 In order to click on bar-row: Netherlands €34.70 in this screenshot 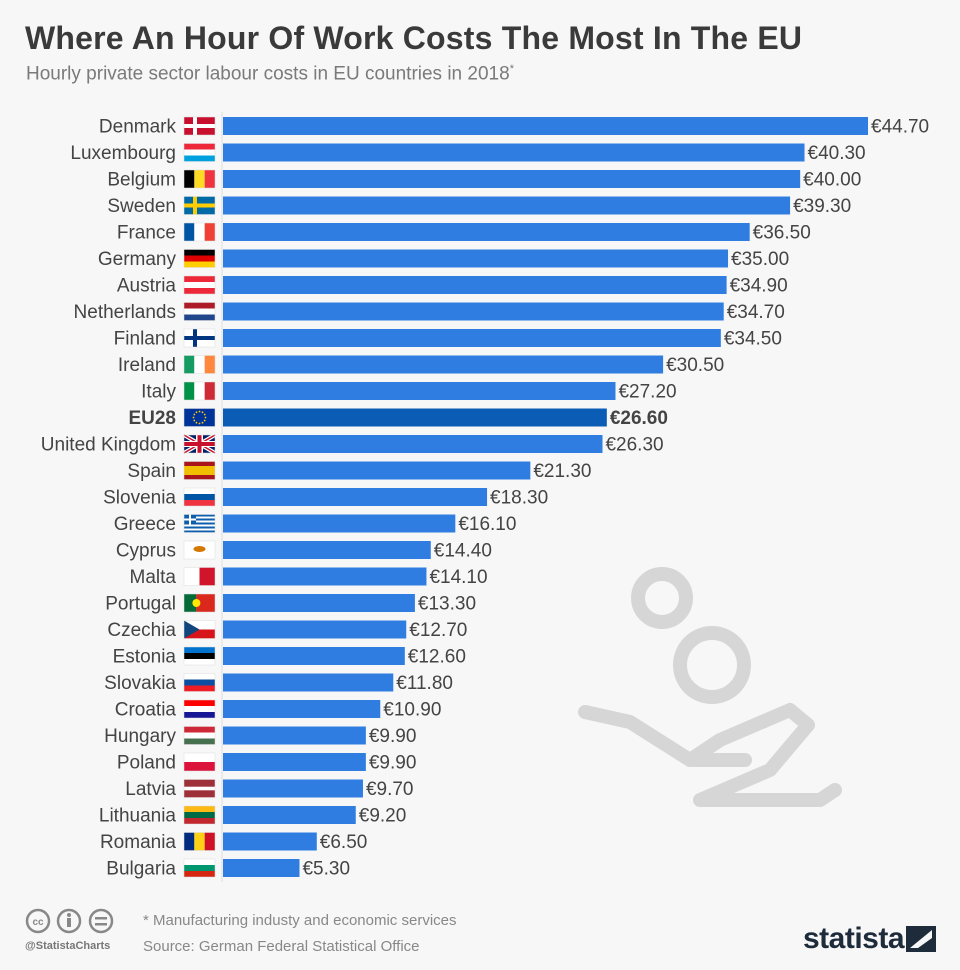, I will do `click(429, 312)`.